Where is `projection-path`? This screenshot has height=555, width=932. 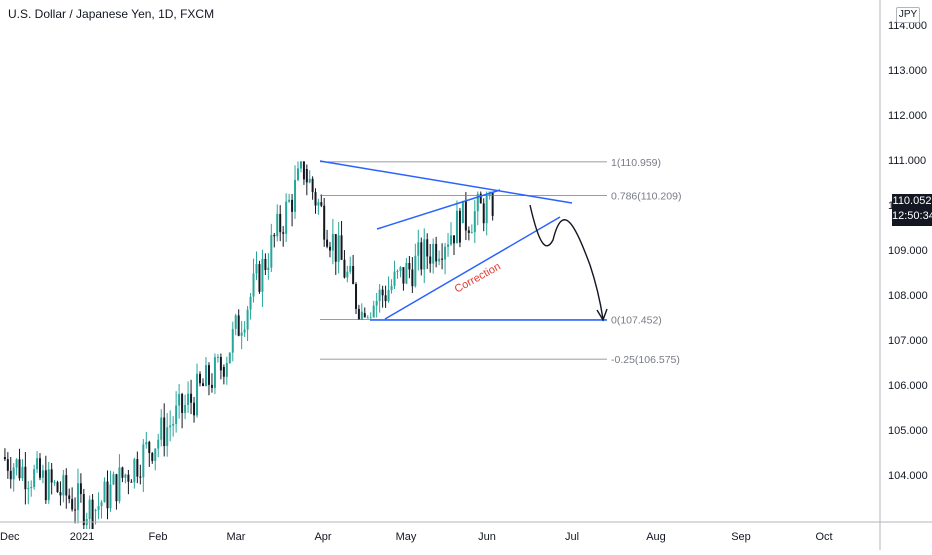 projection-path is located at coordinates (566, 262).